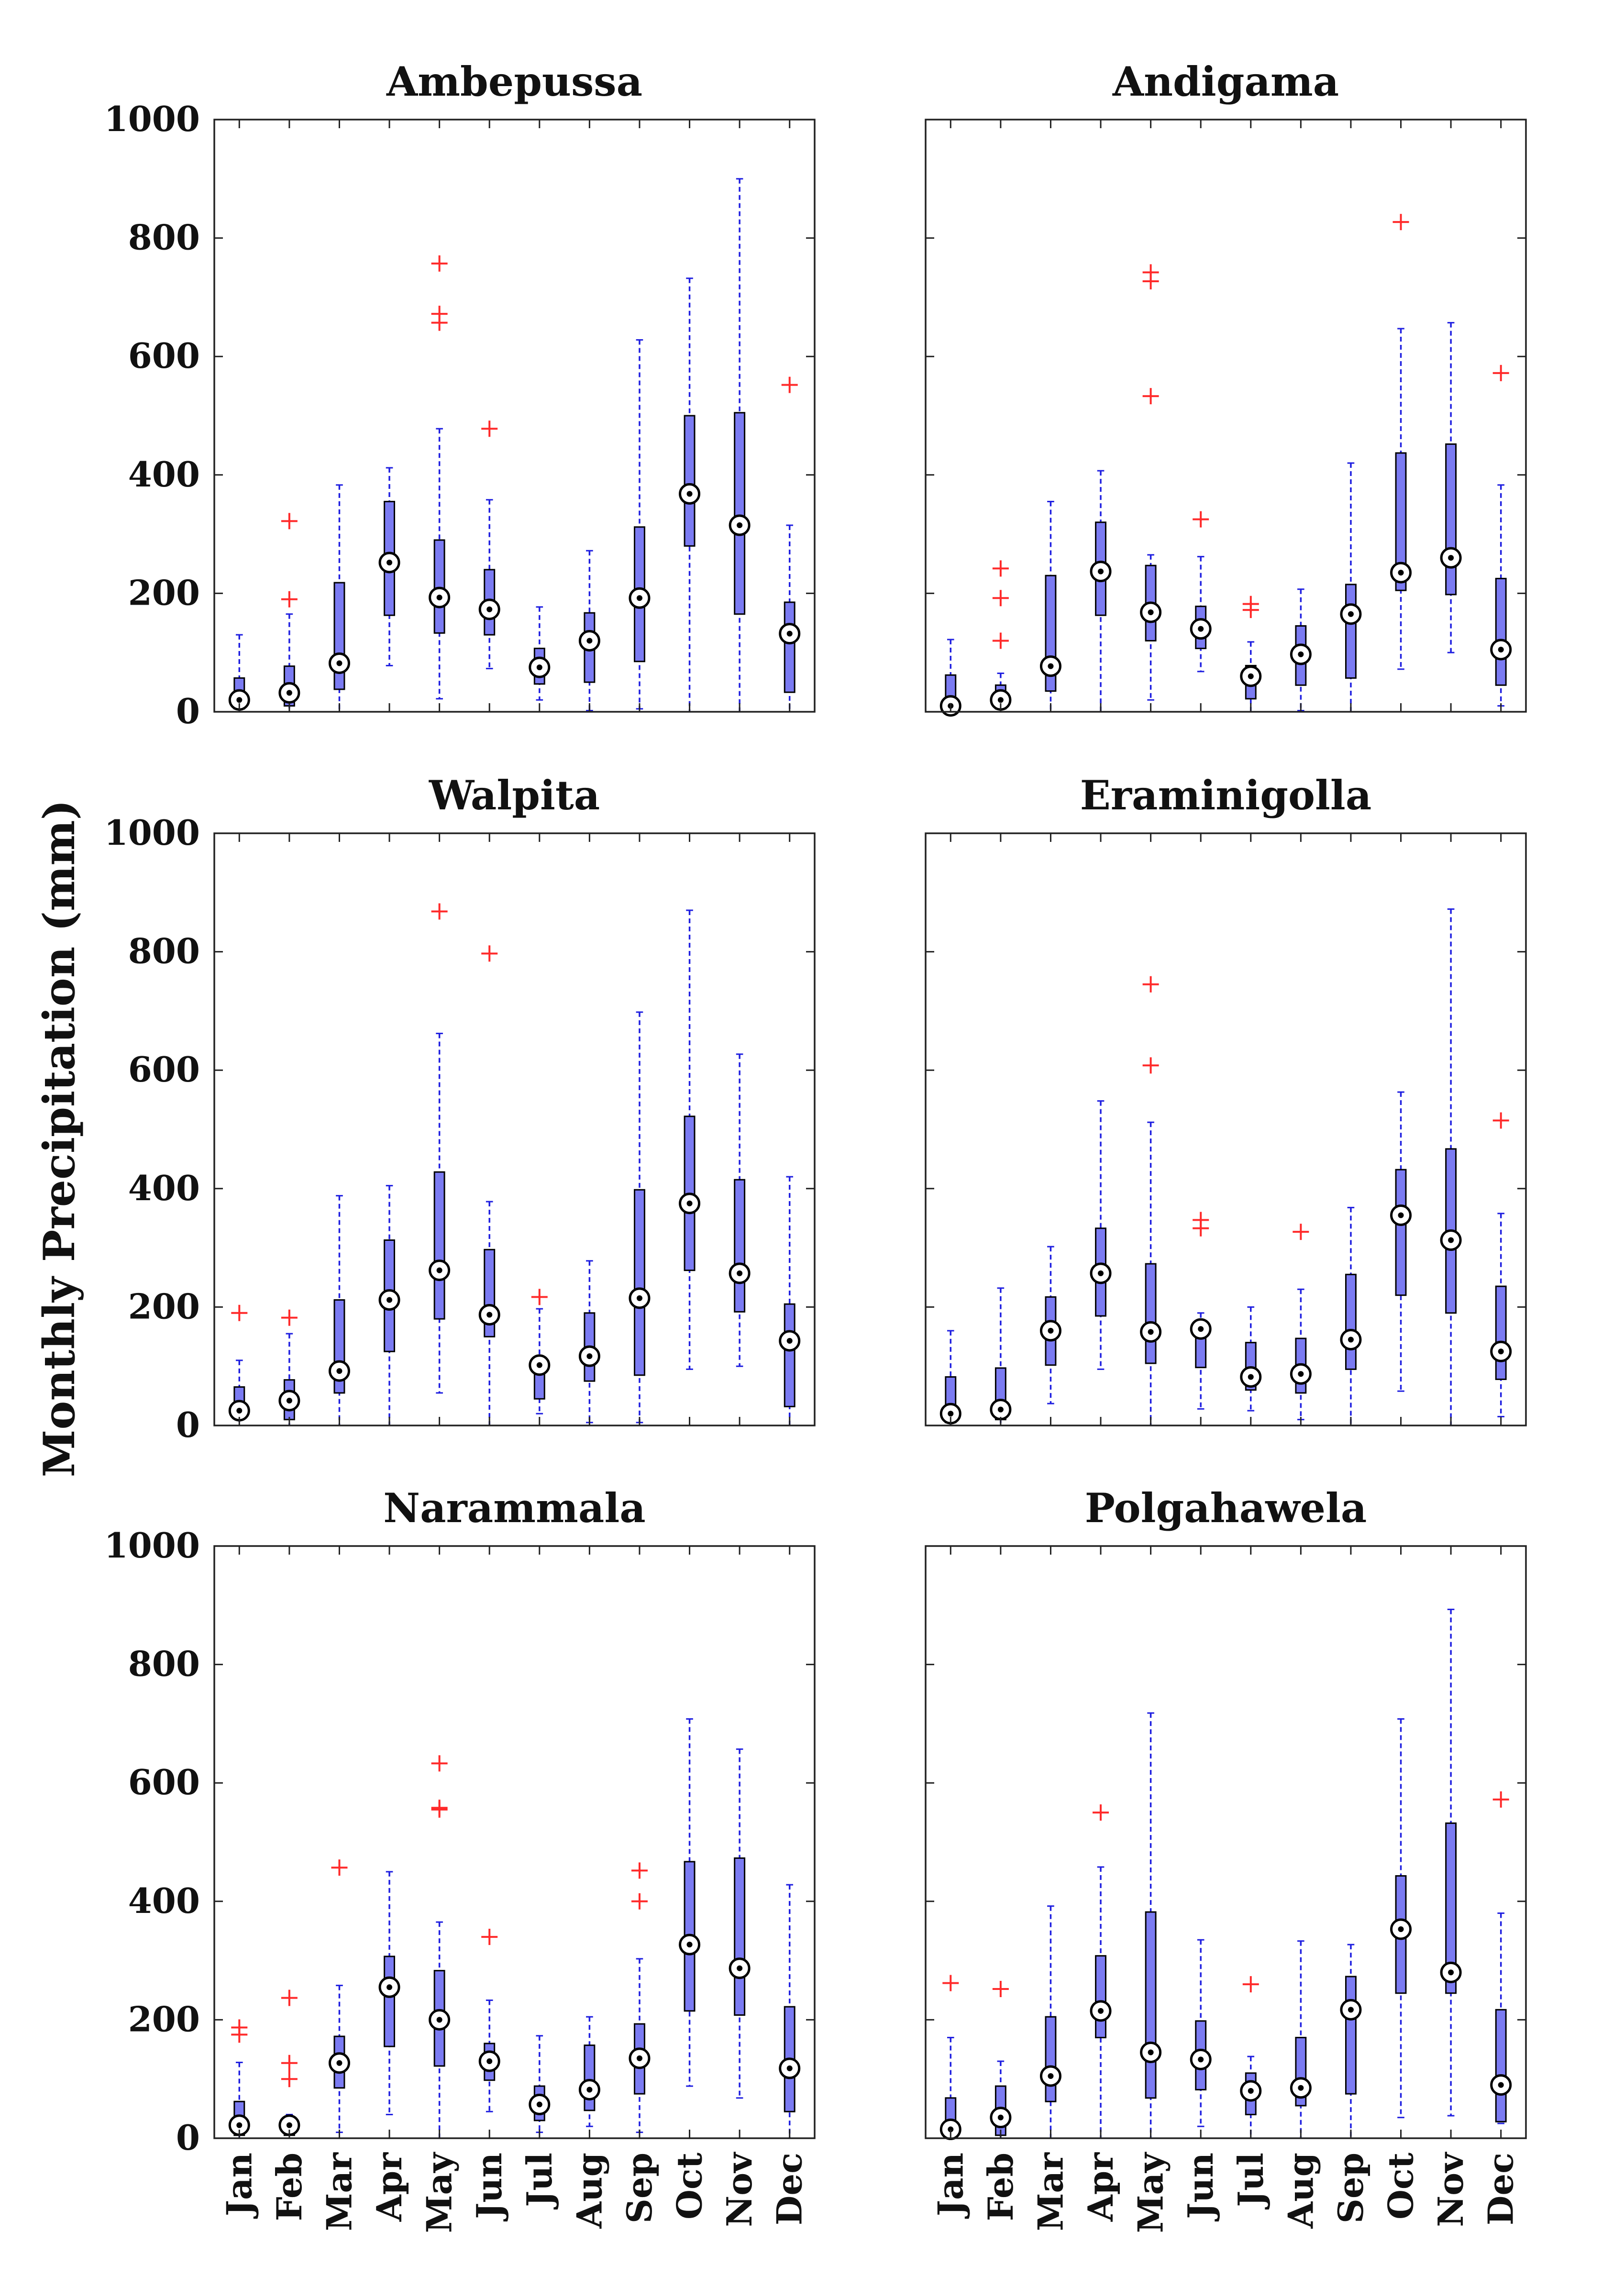 The width and height of the screenshot is (1624, 2287). Describe the element at coordinates (514, 1508) in the screenshot. I see `subplot-title: Narammala` at that location.